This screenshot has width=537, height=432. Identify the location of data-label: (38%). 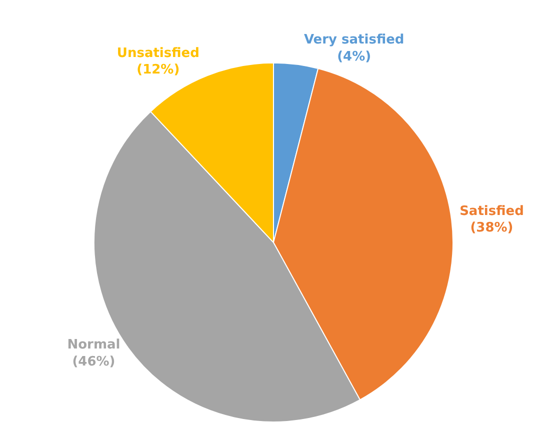
(492, 228).